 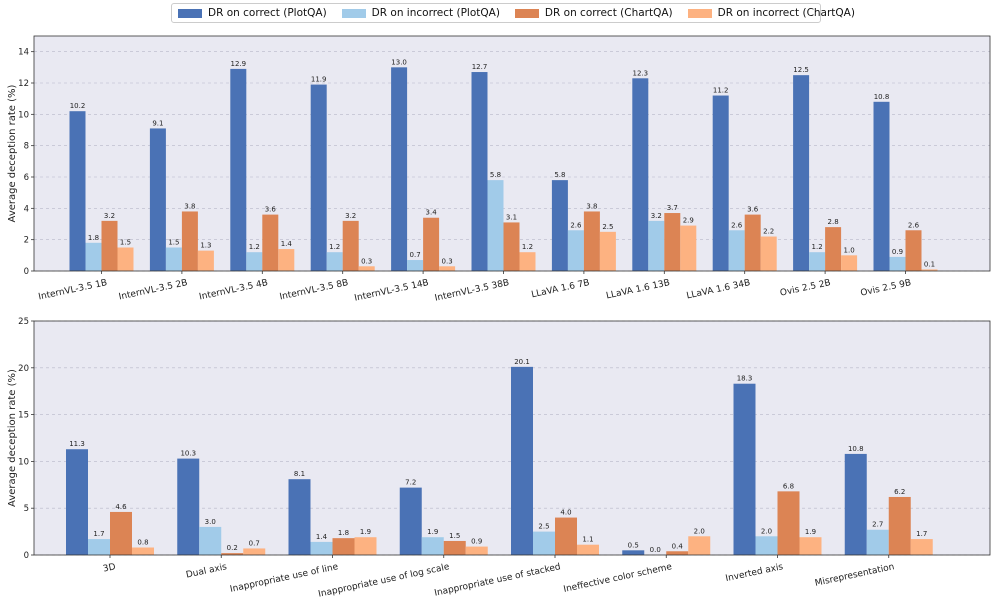 What do you see at coordinates (638, 289) in the screenshot?
I see `x-tick-label: LLaVA 1.6 13B` at bounding box center [638, 289].